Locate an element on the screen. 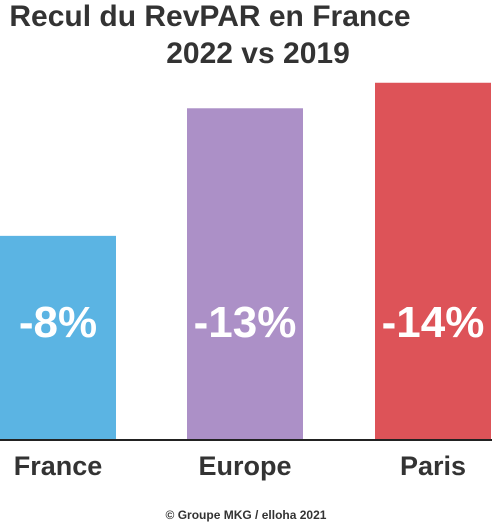  bar-france is located at coordinates (58, 337).